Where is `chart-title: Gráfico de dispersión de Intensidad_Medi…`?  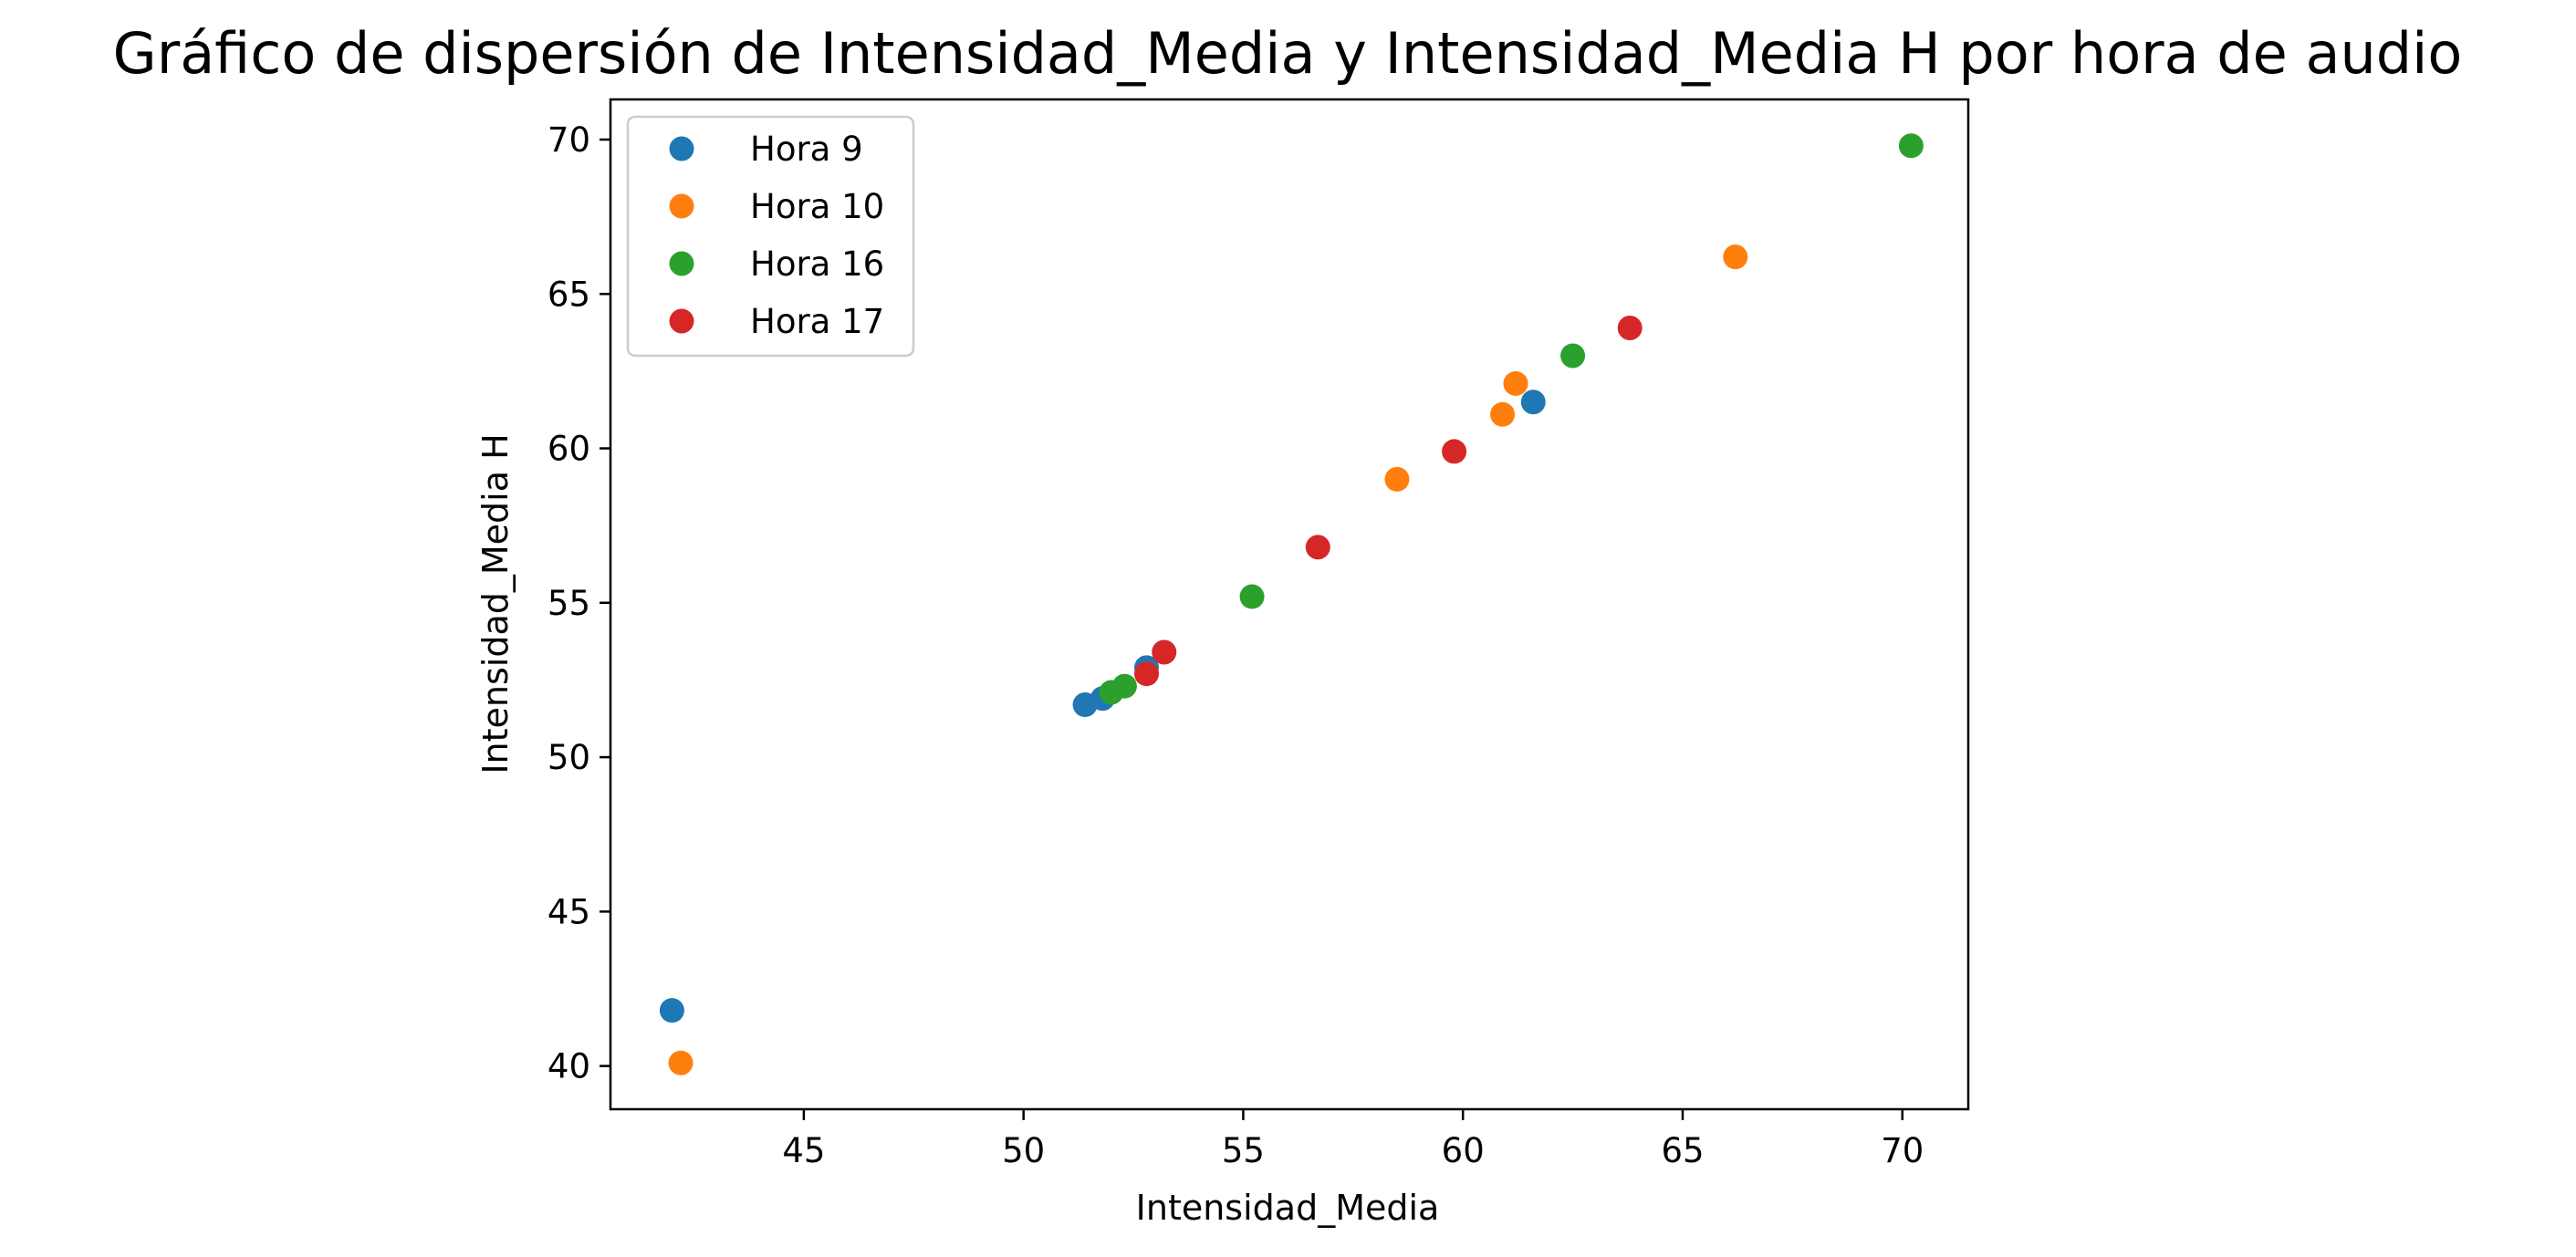
chart-title: Gráfico de dispersión de Intensidad_Medi… is located at coordinates (1288, 53).